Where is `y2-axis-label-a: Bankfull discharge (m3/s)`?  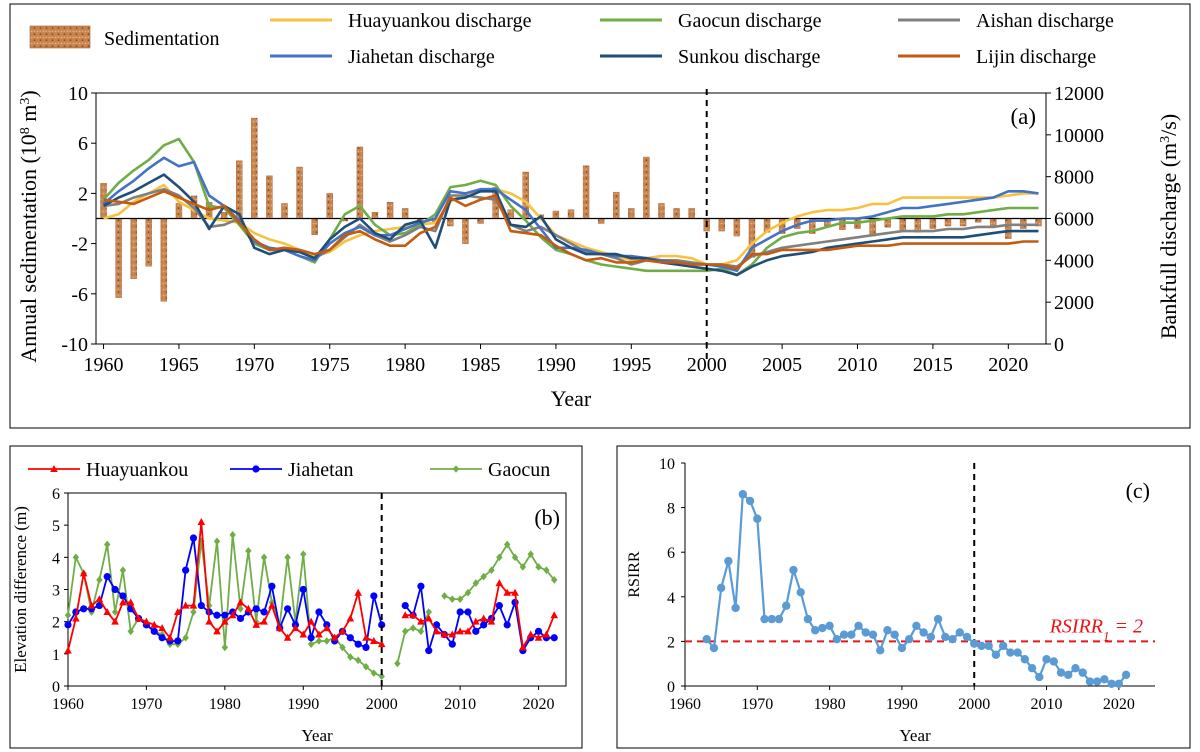 y2-axis-label-a: Bankfull discharge (m3/s) is located at coordinates (1168, 226).